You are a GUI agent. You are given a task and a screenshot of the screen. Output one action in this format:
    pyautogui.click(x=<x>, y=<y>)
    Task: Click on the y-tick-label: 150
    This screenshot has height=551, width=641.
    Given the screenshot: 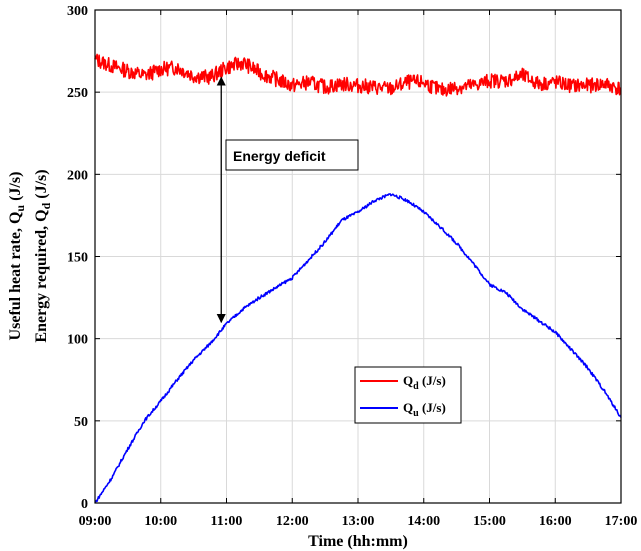 What is the action you would take?
    pyautogui.click(x=77, y=258)
    